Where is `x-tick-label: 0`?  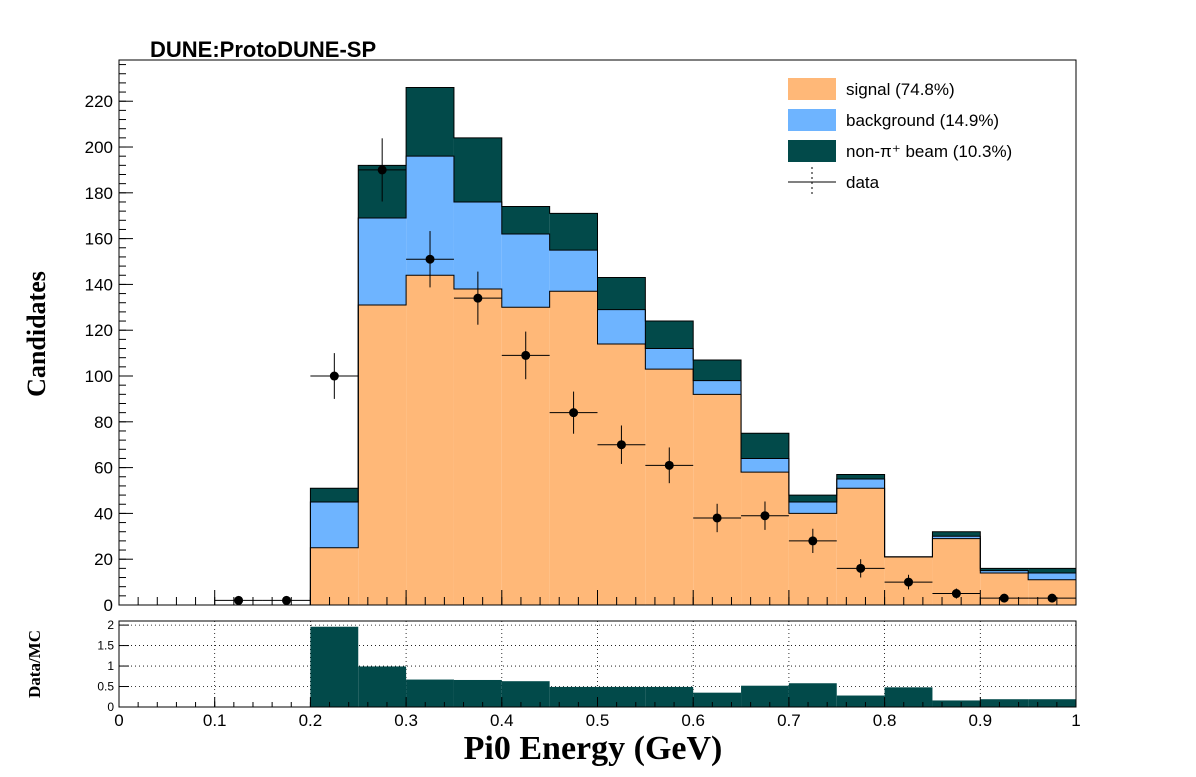 x-tick-label: 0 is located at coordinates (118, 720).